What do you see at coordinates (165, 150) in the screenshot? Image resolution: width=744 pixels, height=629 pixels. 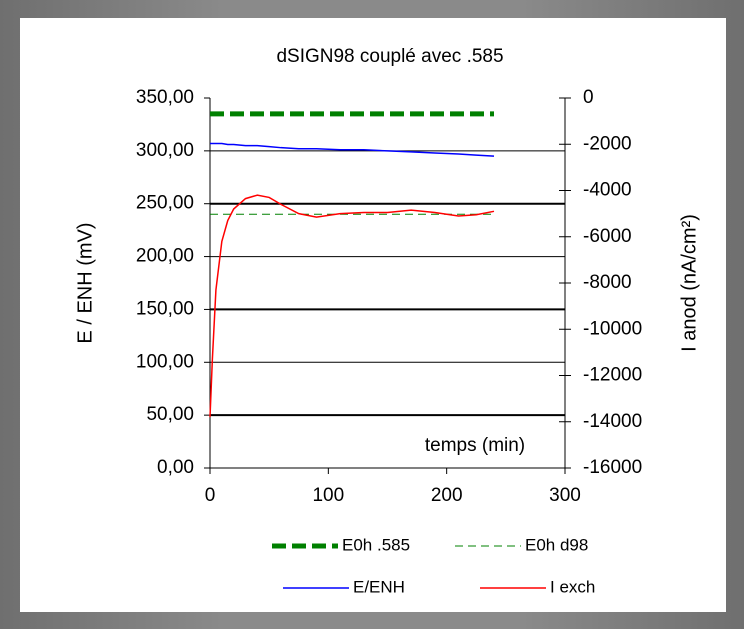 I see `y-tick-label: 300,00` at bounding box center [165, 150].